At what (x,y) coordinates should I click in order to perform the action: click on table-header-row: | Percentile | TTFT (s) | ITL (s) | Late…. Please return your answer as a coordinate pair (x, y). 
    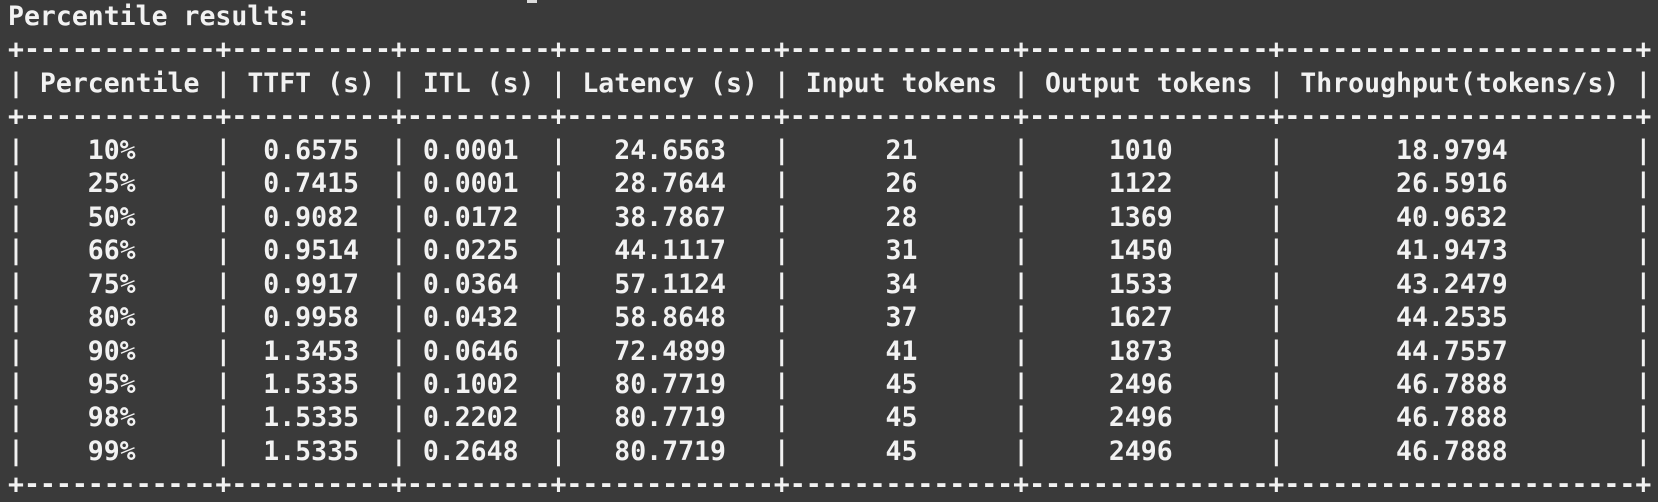
    Looking at the image, I should click on (830, 83).